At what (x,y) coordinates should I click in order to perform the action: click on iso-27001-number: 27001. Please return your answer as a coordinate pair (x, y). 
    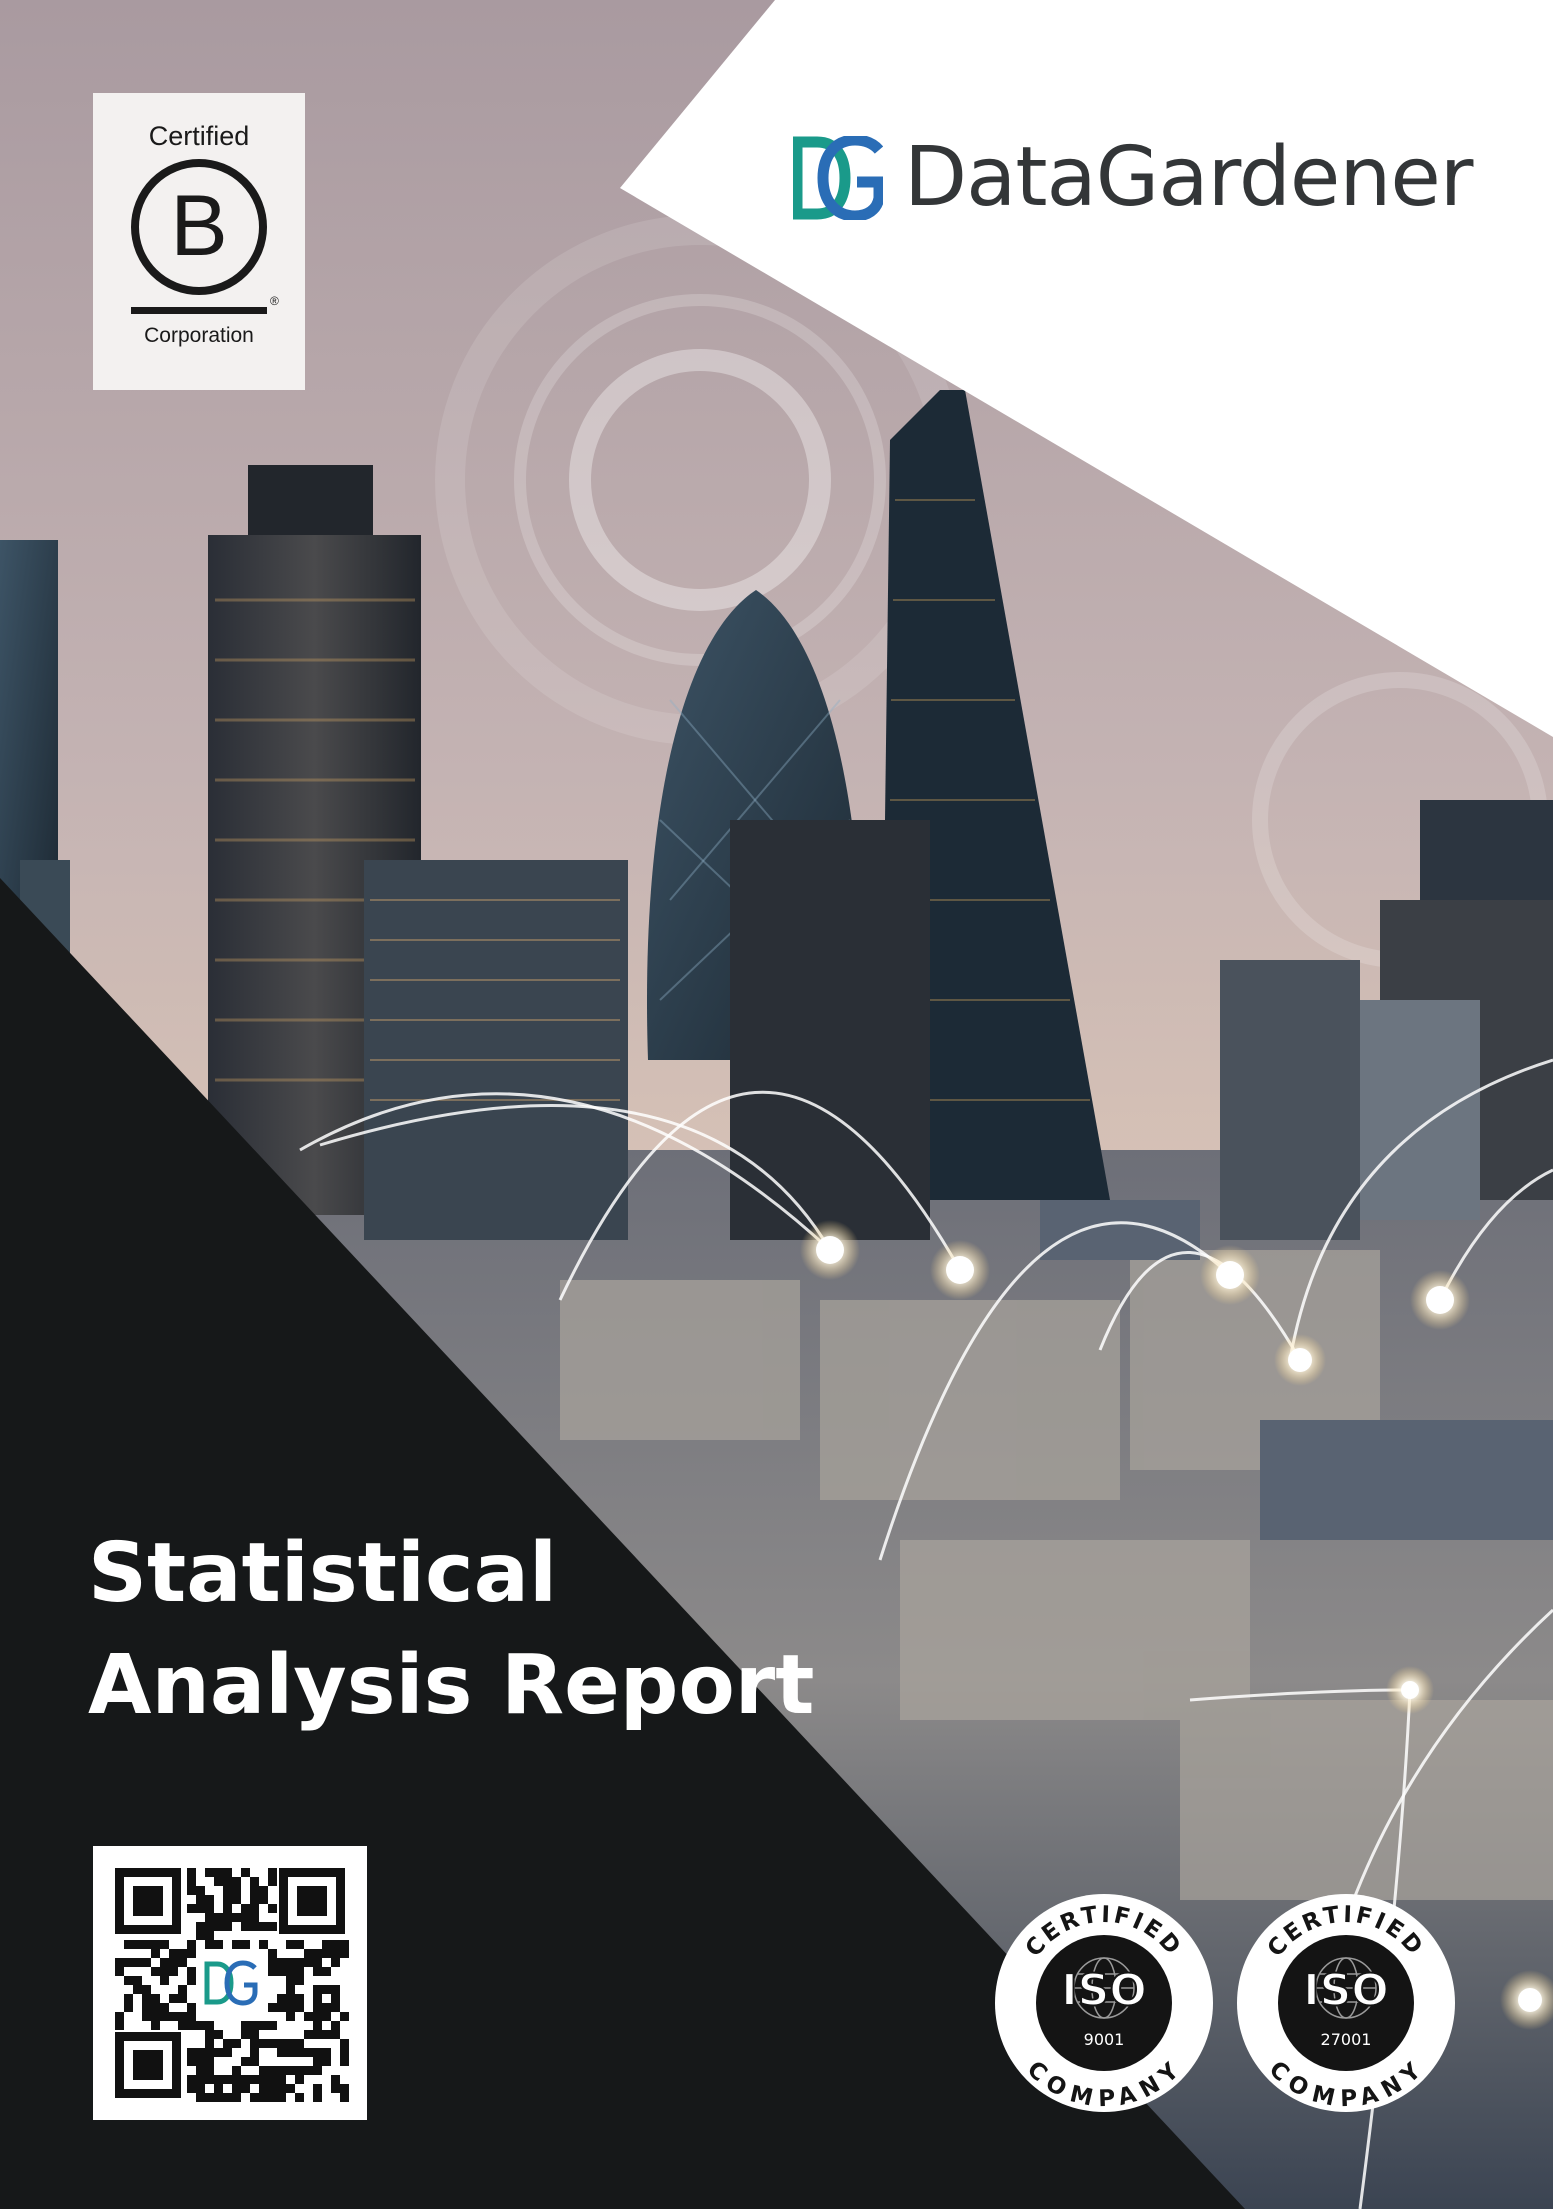
    Looking at the image, I should click on (1346, 2039).